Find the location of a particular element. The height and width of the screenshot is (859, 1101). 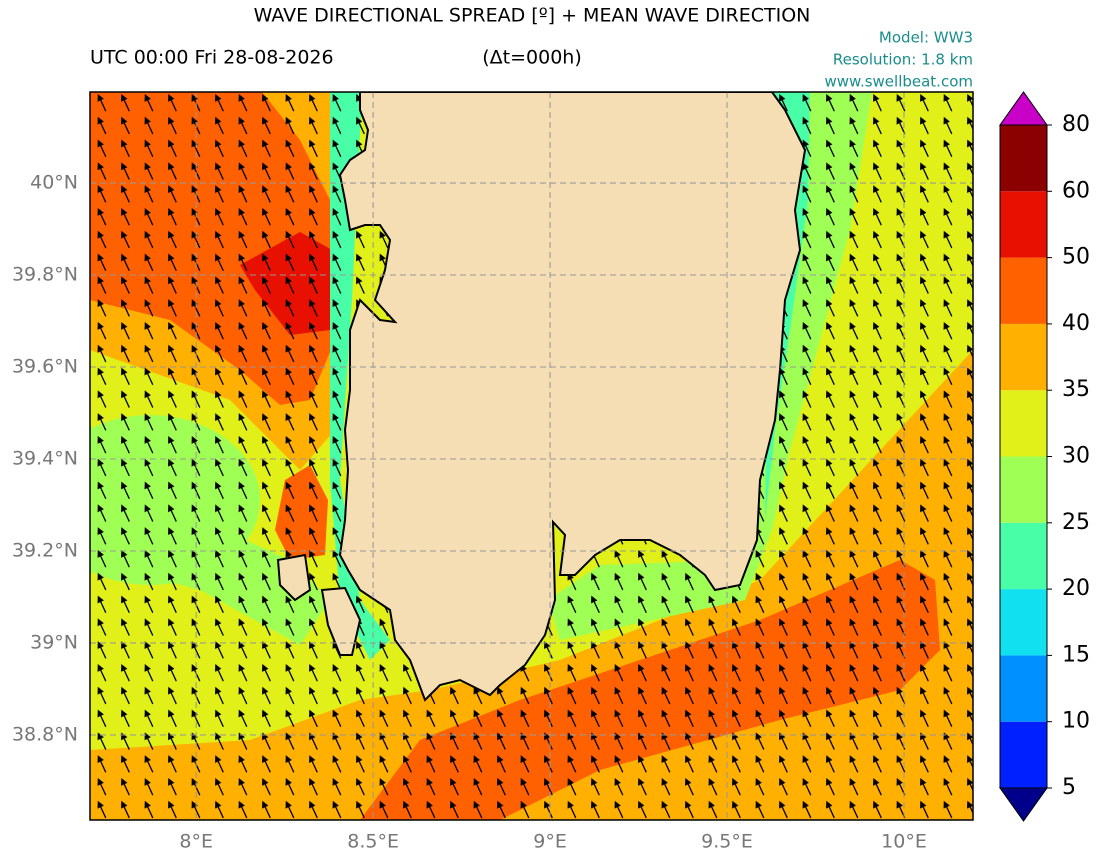

colorbar-label: 5 is located at coordinates (1069, 787).